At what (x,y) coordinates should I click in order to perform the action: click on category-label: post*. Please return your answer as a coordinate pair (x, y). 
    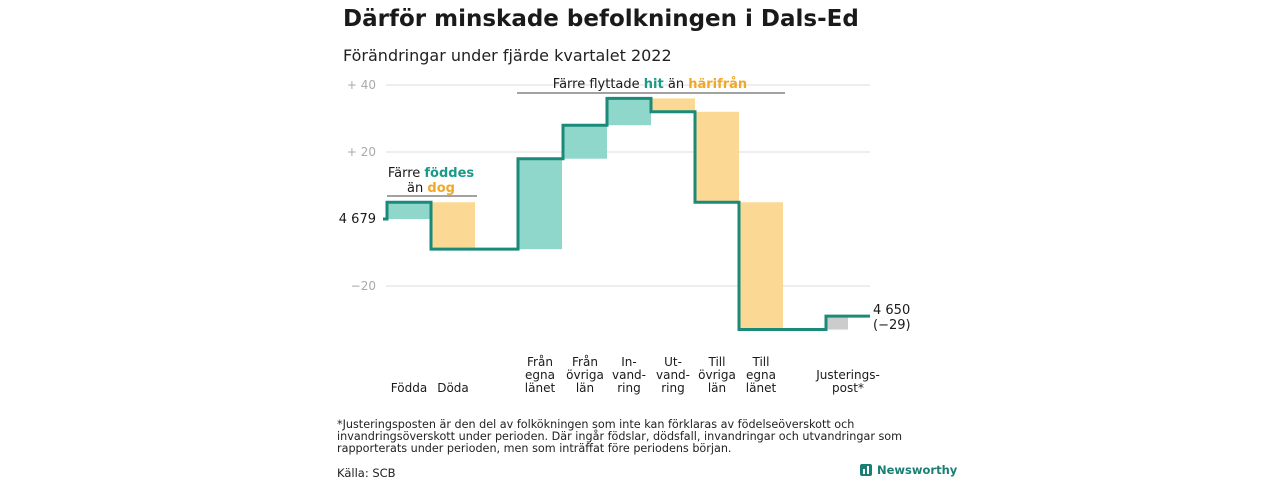
    Looking at the image, I should click on (848, 388).